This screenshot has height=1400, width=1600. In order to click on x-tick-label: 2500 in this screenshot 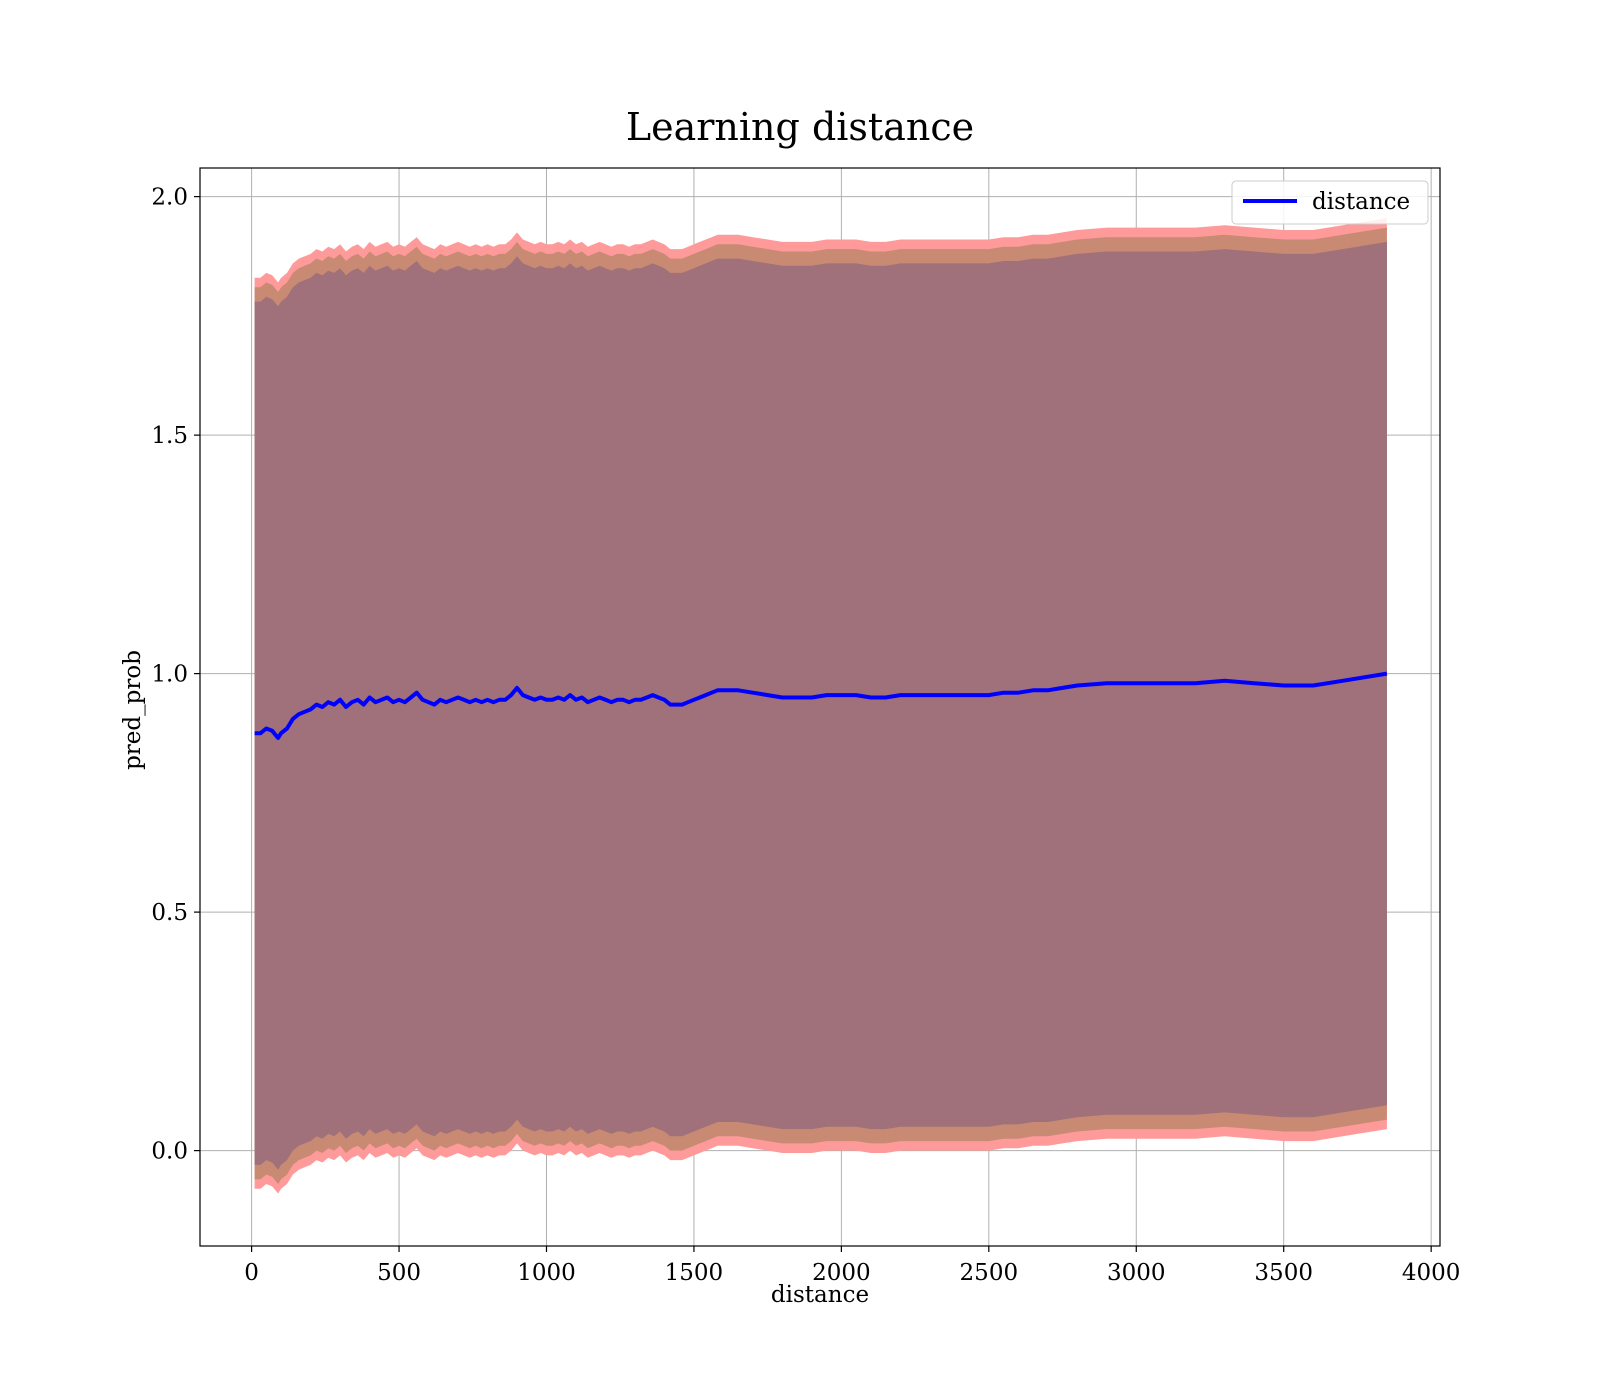, I will do `click(989, 1273)`.